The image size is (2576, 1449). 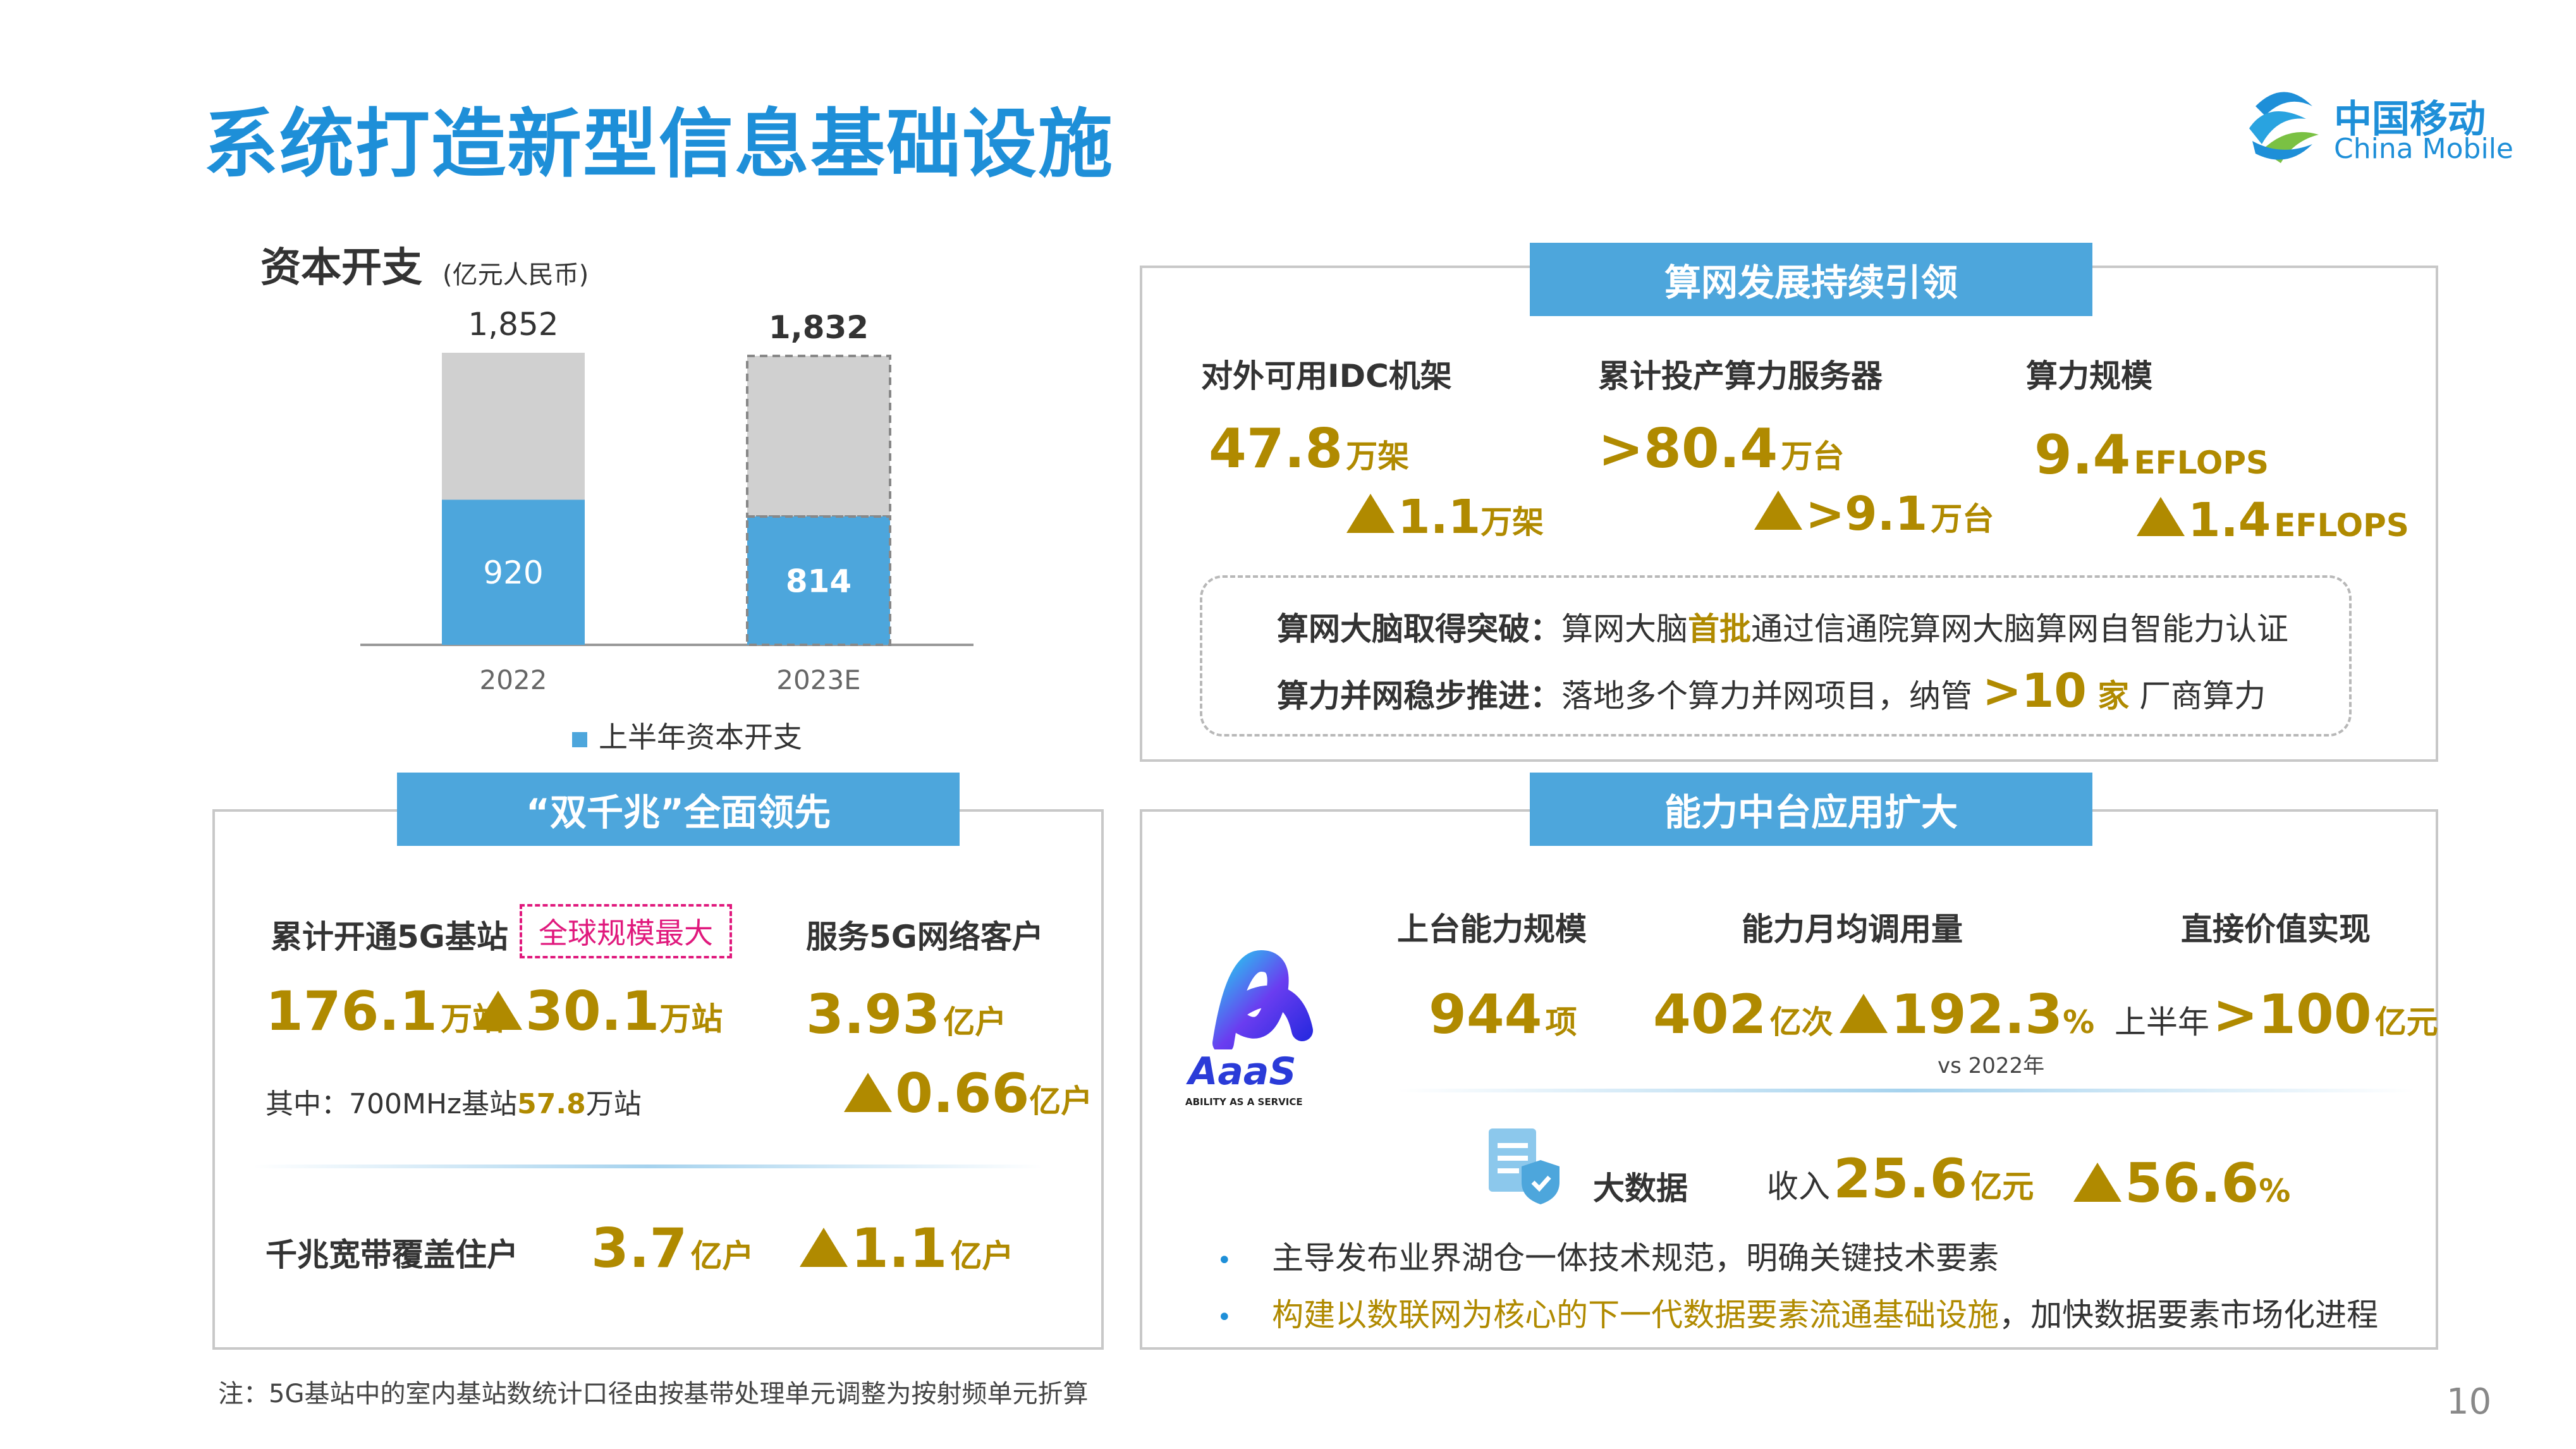 What do you see at coordinates (907, 1248) in the screenshot?
I see `bb-increase: 1.1 亿户` at bounding box center [907, 1248].